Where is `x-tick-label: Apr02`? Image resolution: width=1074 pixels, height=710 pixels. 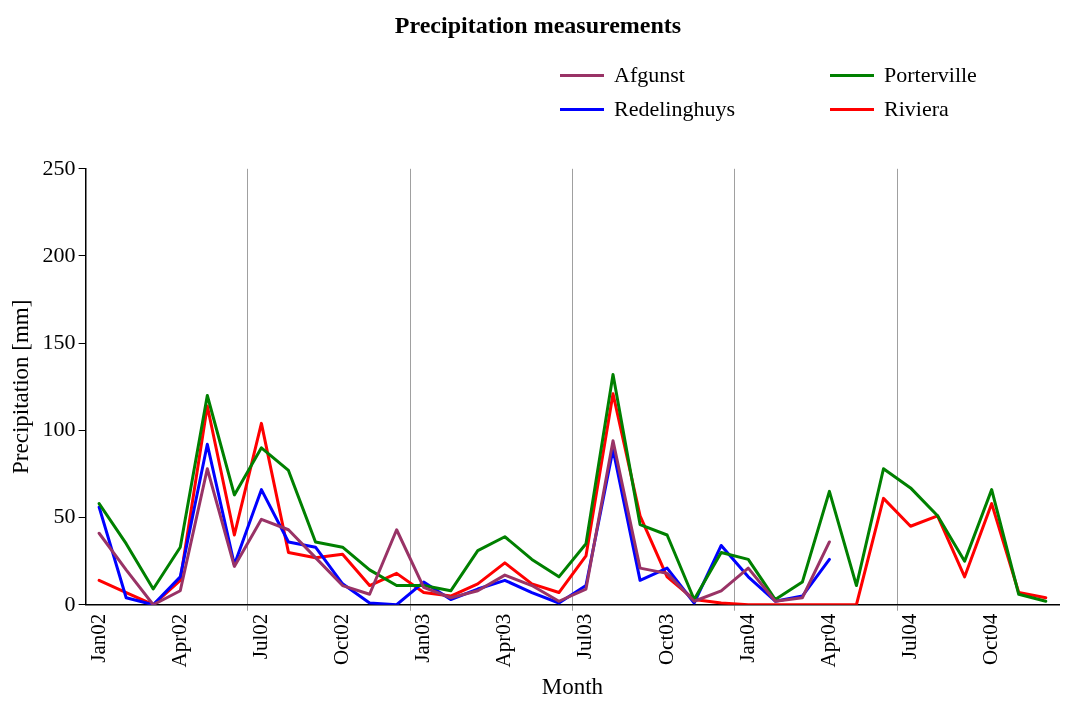 x-tick-label: Apr02 is located at coordinates (178, 640).